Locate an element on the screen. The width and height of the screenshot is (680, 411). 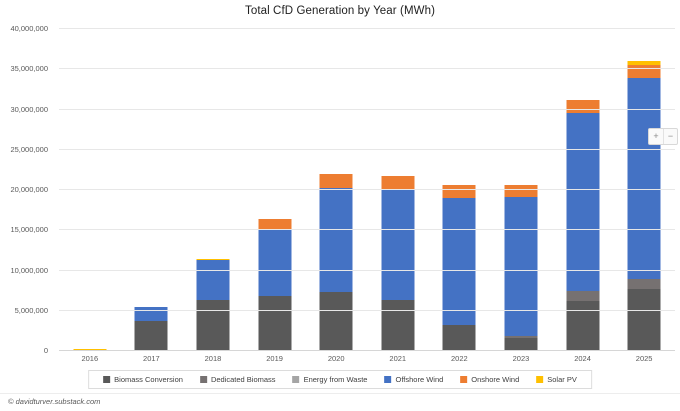
bar-slot-2024 is located at coordinates (583, 189).